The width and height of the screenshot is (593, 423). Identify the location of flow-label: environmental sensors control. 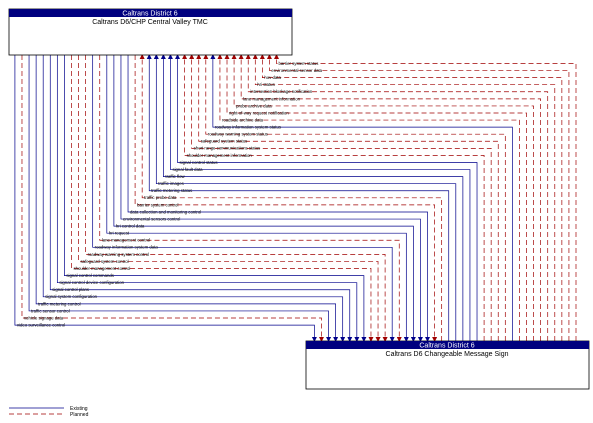
(151, 218).